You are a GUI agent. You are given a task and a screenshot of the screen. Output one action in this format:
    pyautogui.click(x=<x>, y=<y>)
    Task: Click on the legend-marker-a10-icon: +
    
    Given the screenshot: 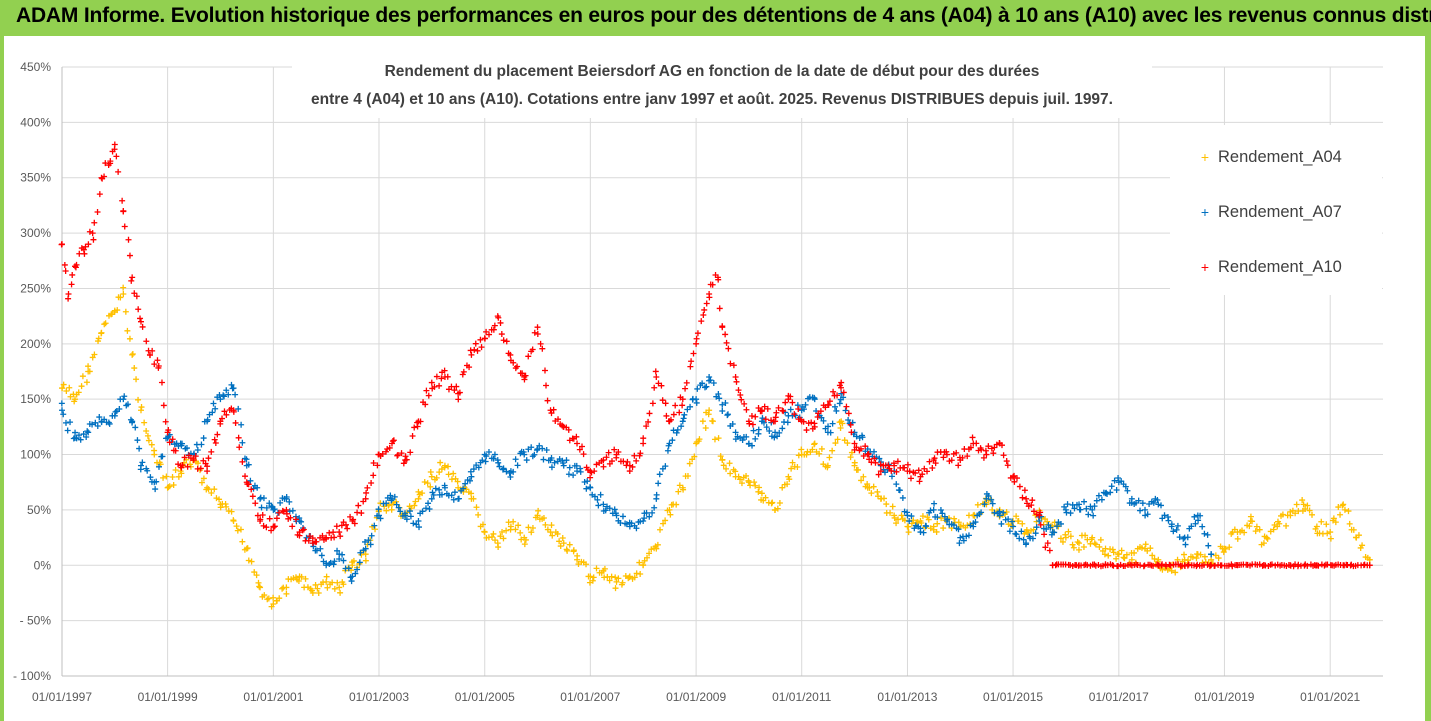 What is the action you would take?
    pyautogui.click(x=1205, y=267)
    